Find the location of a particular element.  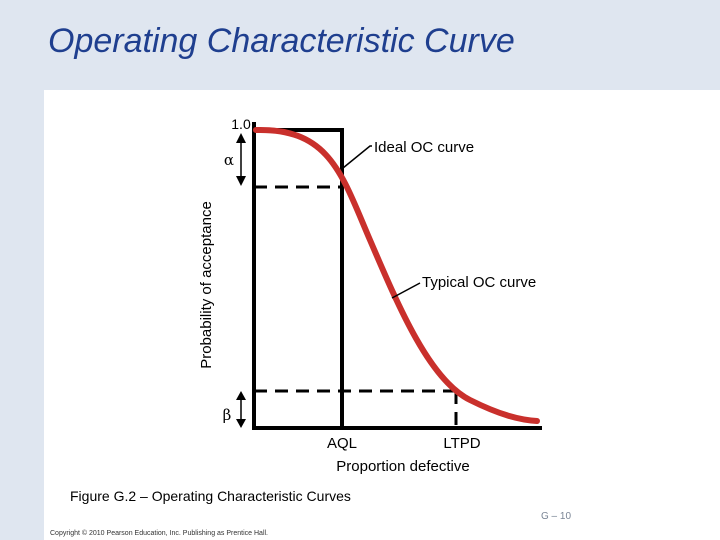

y-axis-label: Probability of acceptance is located at coordinates (206, 285).